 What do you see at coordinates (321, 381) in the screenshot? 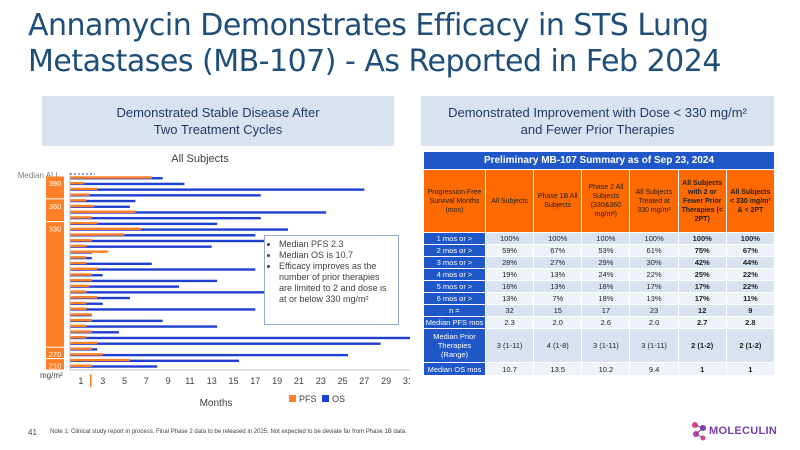
I see `x-tick-label: 23` at bounding box center [321, 381].